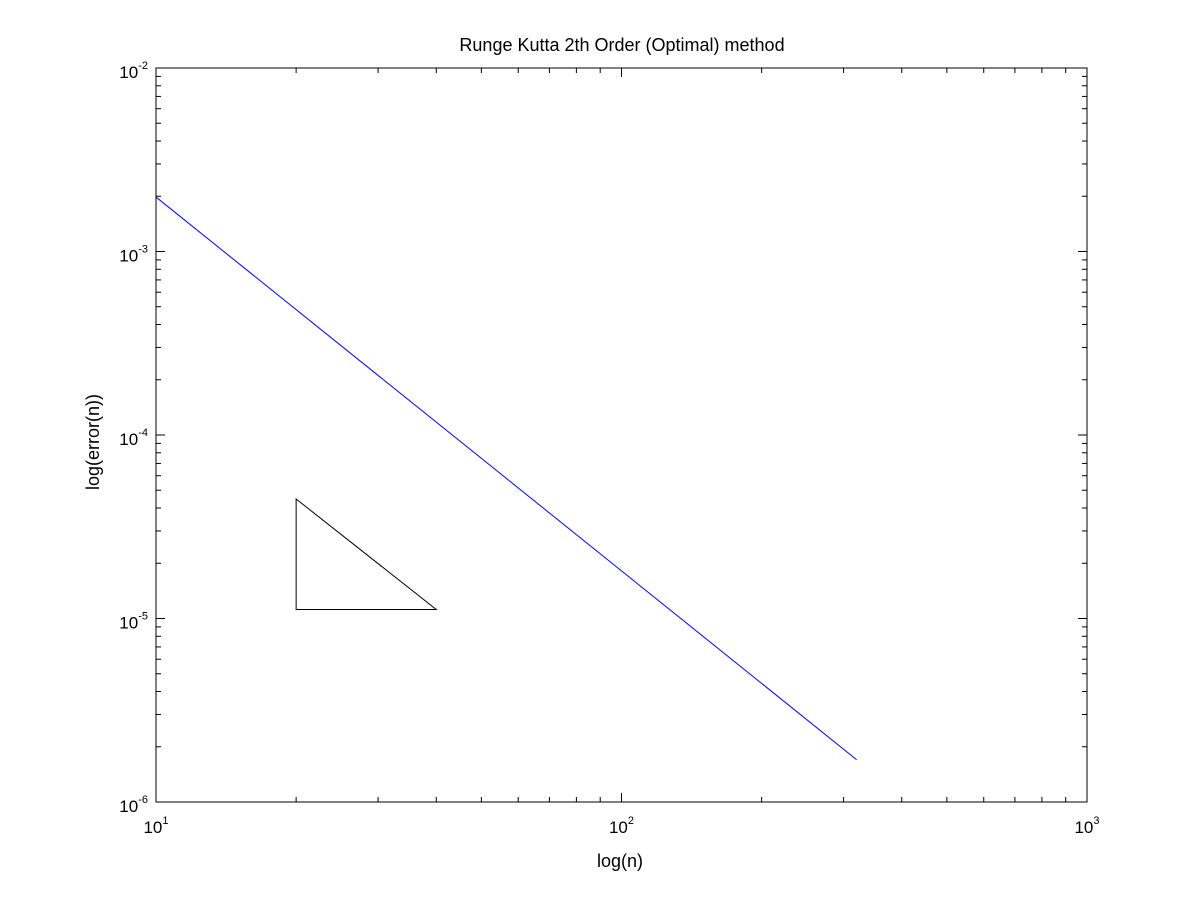  I want to click on x-tick-label: 10², so click(621, 826).